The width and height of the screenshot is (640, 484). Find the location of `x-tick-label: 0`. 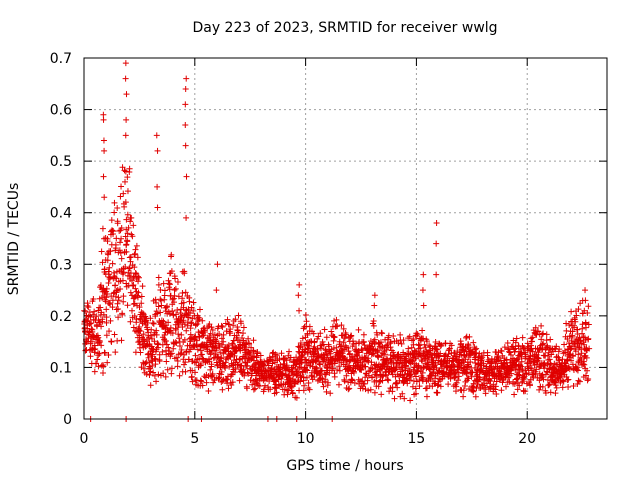

x-tick-label: 0 is located at coordinates (84, 439).